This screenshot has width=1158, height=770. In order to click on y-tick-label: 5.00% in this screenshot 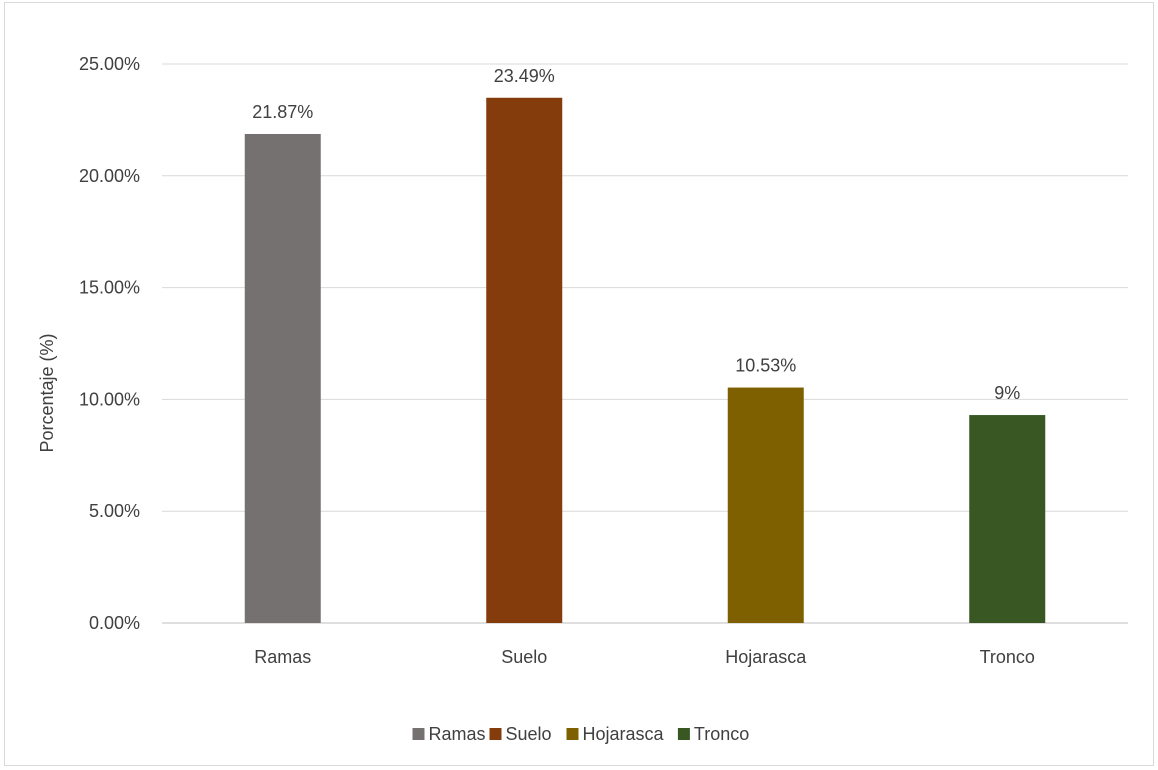, I will do `click(114, 511)`.